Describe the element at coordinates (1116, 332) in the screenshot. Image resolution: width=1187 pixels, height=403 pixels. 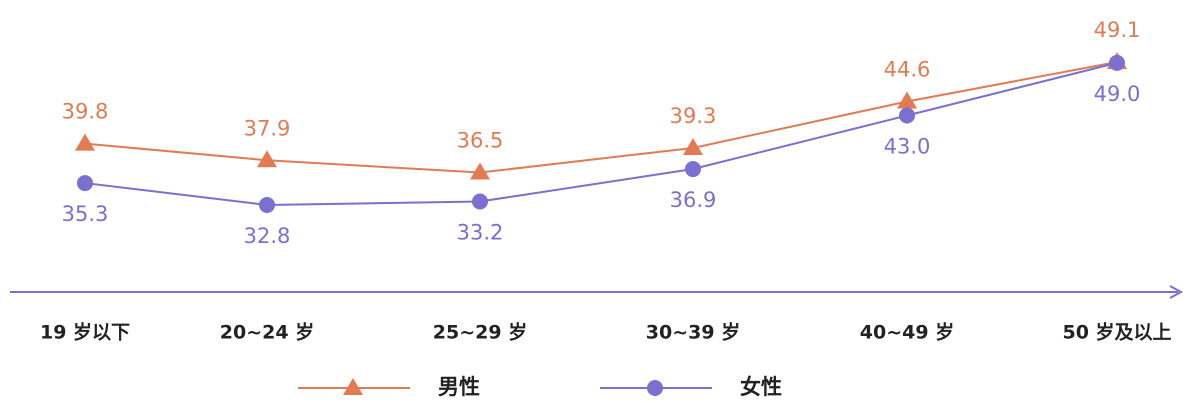
I see `x-tick-label: 50 岁及以上` at that location.